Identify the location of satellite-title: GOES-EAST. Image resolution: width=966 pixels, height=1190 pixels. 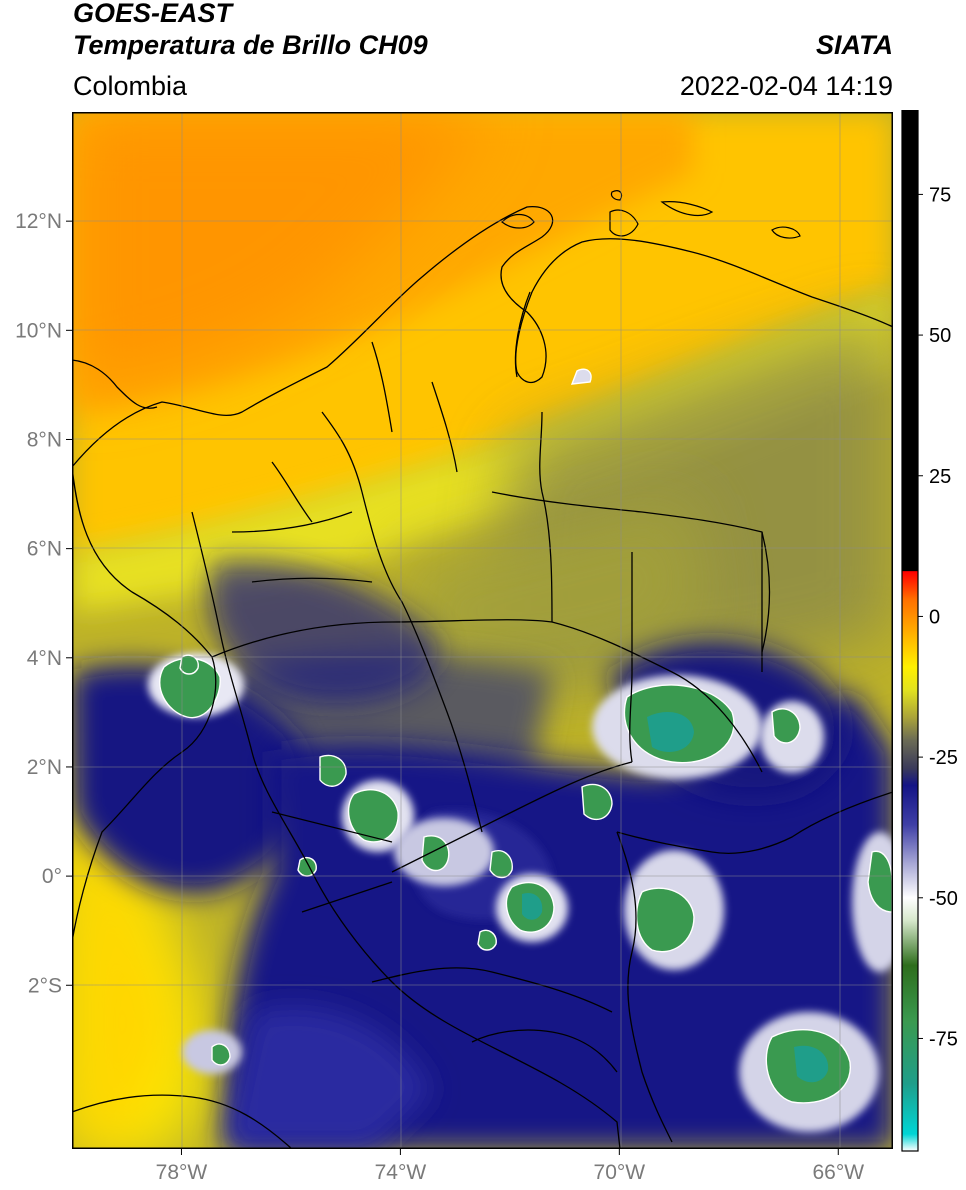
(153, 14).